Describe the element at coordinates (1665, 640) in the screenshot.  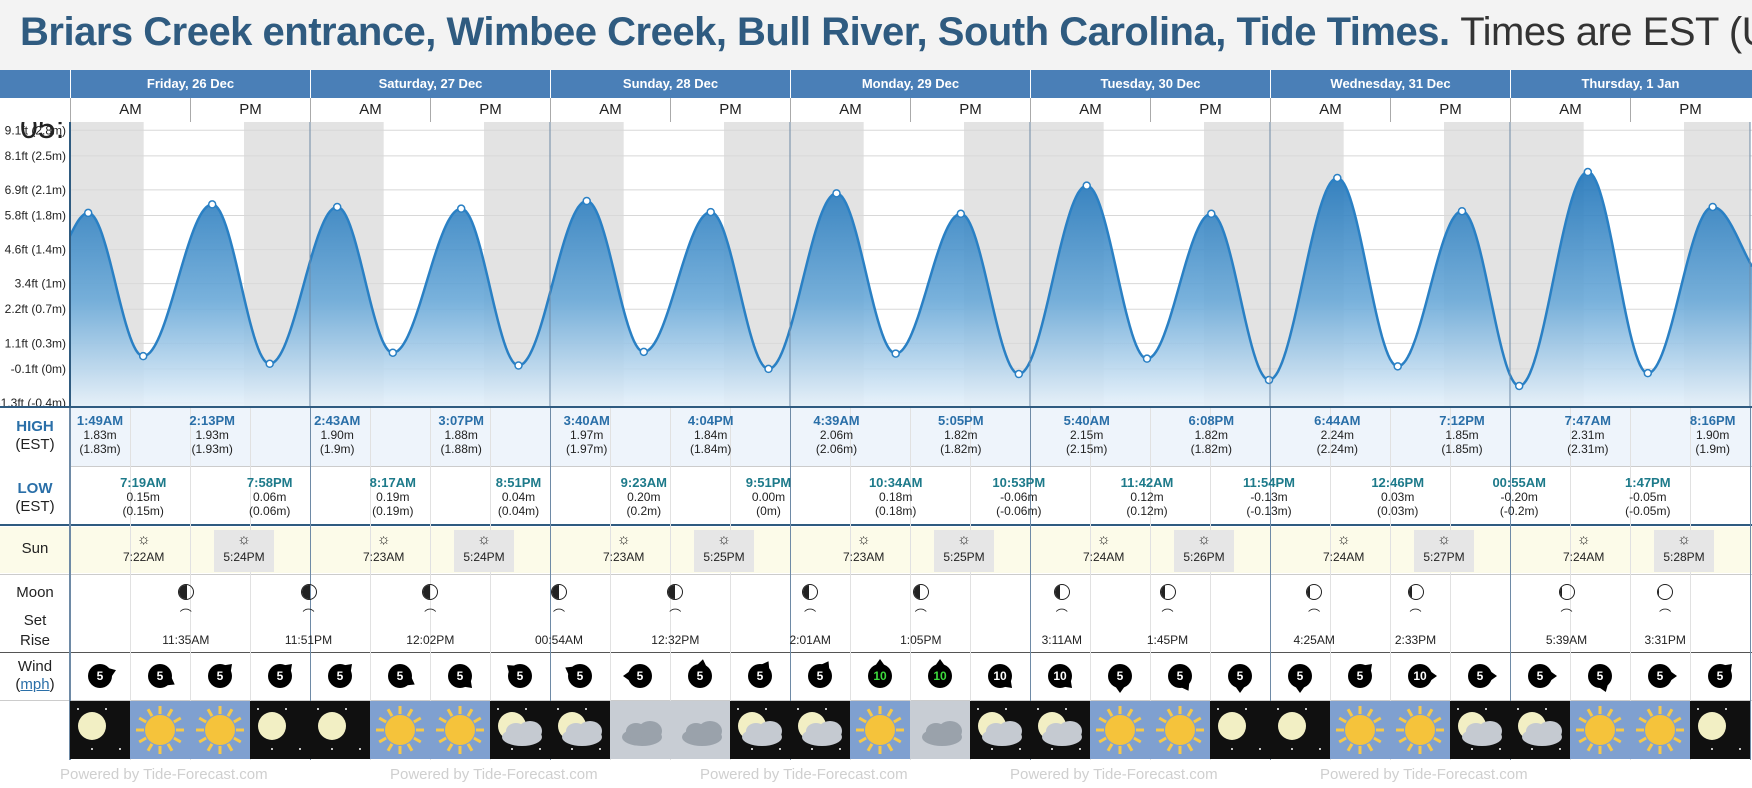
I see `moon-time: 3:31PM` at that location.